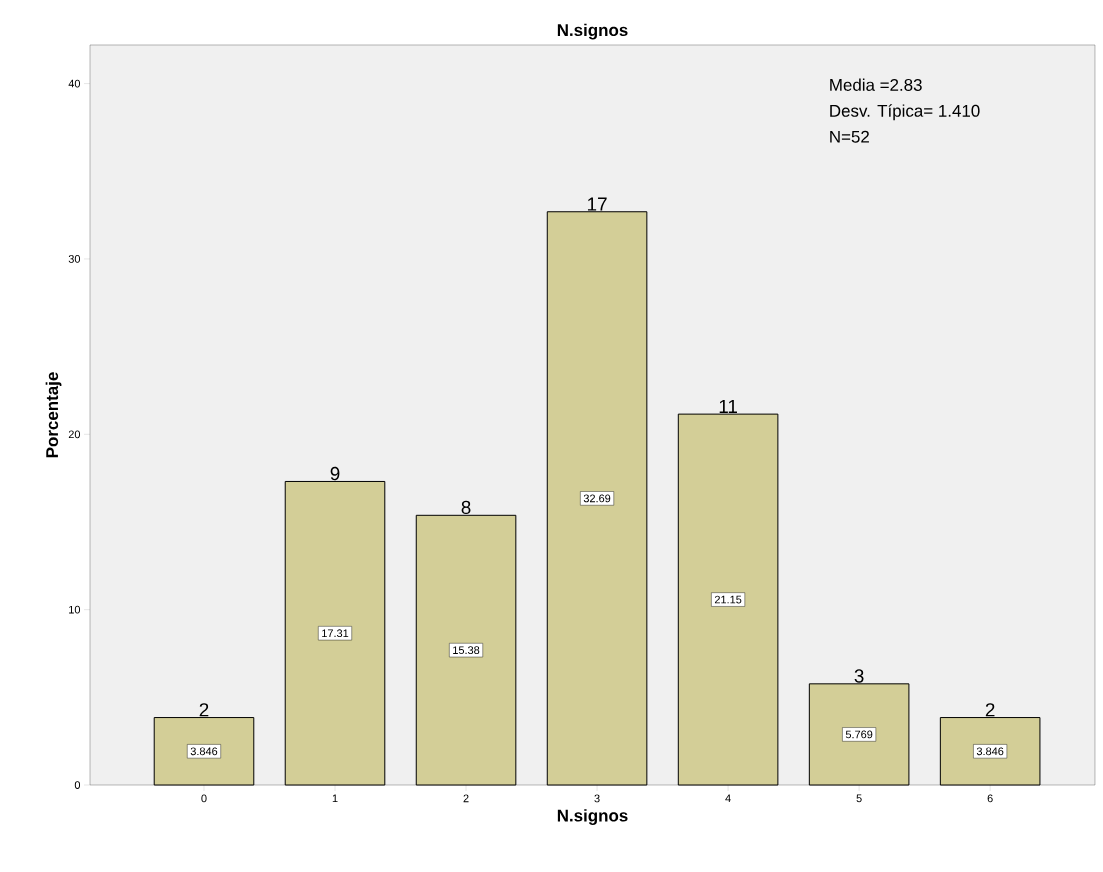 The width and height of the screenshot is (1103, 872). What do you see at coordinates (597, 204) in the screenshot?
I see `annotation: 17` at bounding box center [597, 204].